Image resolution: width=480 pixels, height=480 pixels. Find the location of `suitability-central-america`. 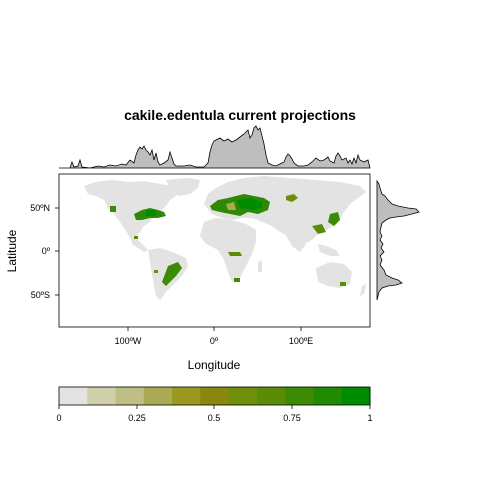

suitability-central-america is located at coordinates (136, 237).